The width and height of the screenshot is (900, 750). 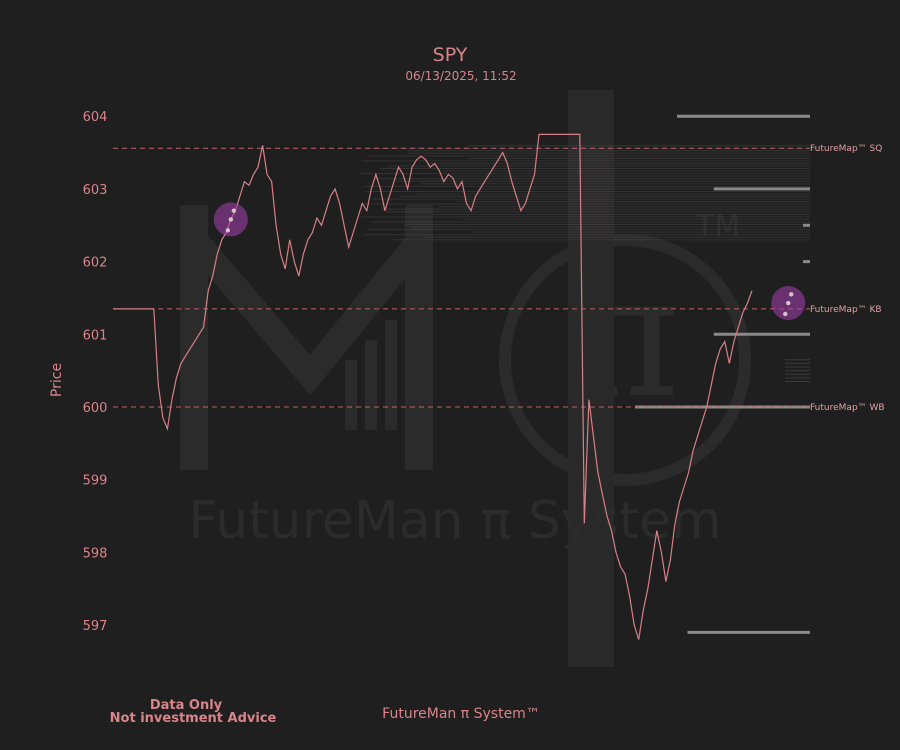 I want to click on level-label: FutureMap™ SQ, so click(x=846, y=149).